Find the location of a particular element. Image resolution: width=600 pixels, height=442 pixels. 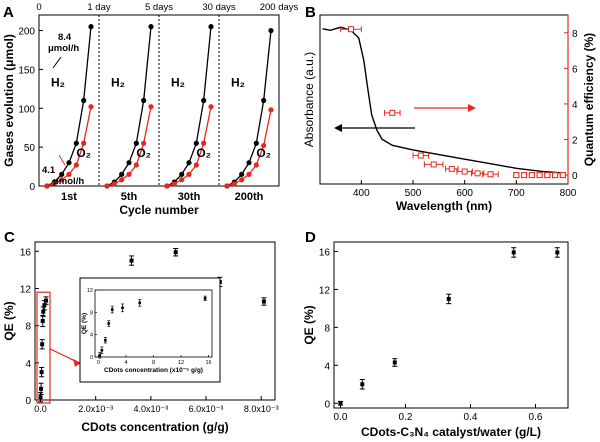

x-tick-label: 6.0x10⁻³ is located at coordinates (206, 409).